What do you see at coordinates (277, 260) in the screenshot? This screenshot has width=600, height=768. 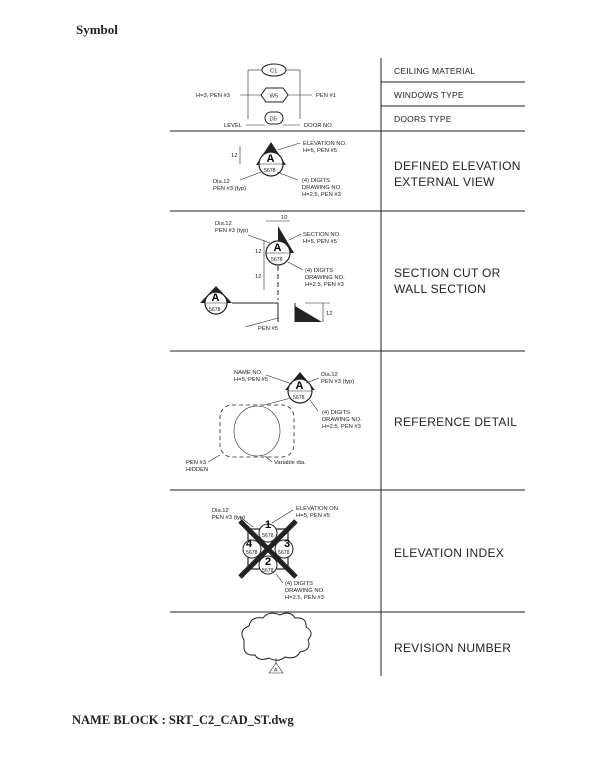 I see `section-code: 5678` at bounding box center [277, 260].